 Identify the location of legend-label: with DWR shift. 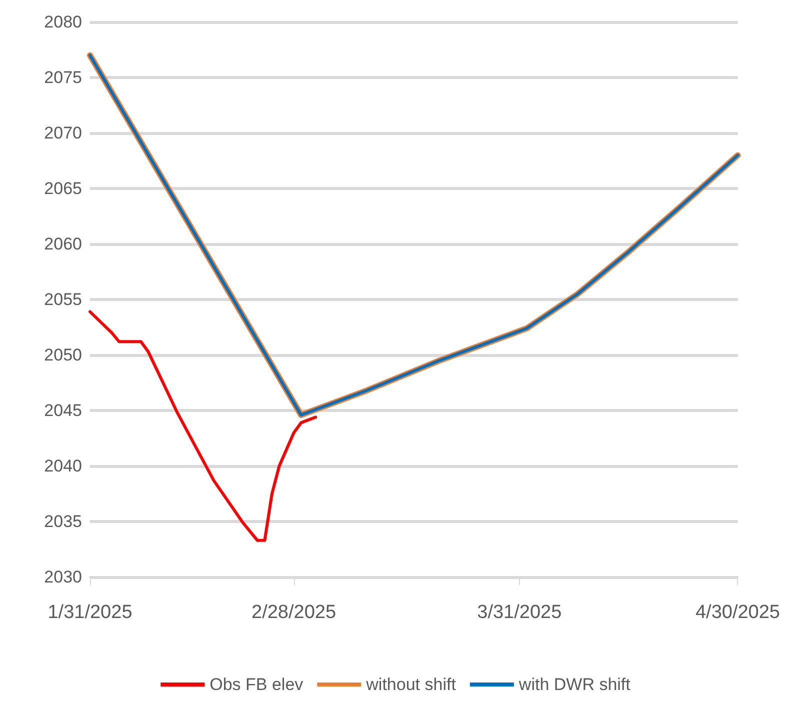
(574, 684).